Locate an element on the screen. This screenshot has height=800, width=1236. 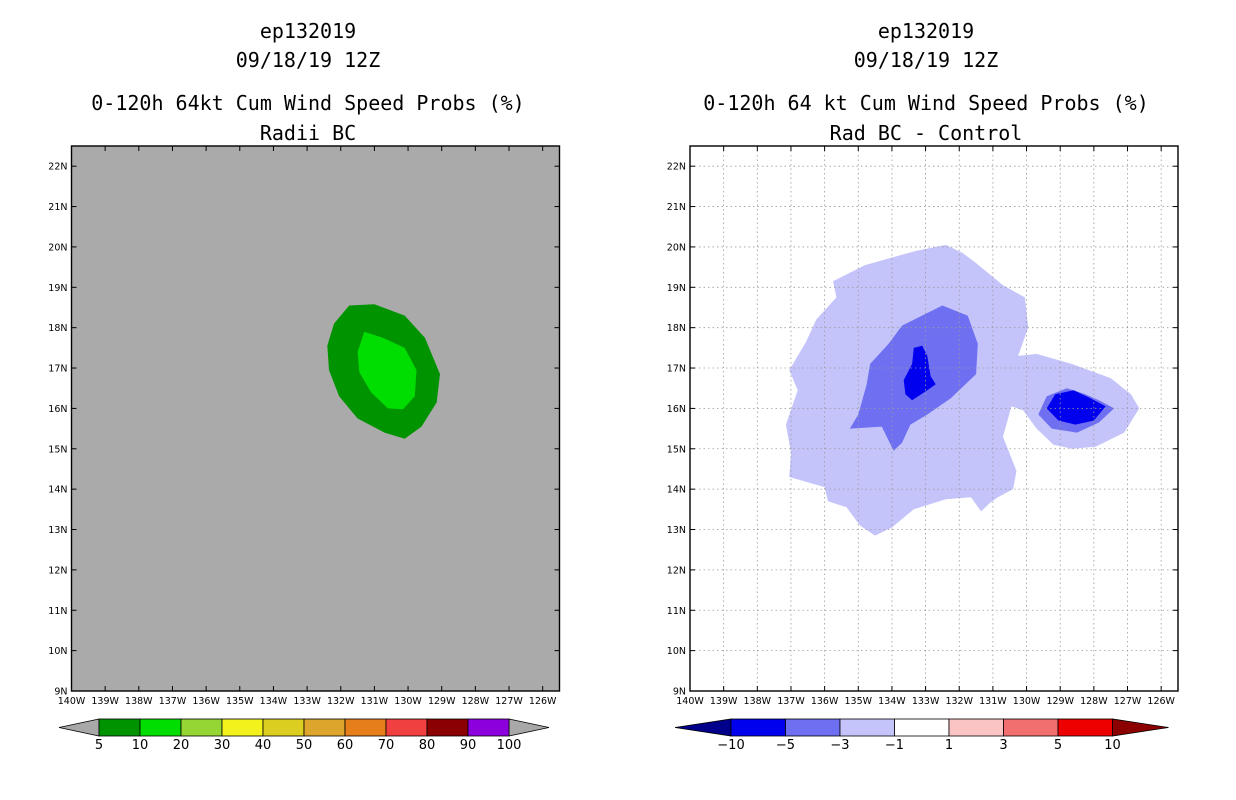
colorbar-label: 1 is located at coordinates (949, 745).